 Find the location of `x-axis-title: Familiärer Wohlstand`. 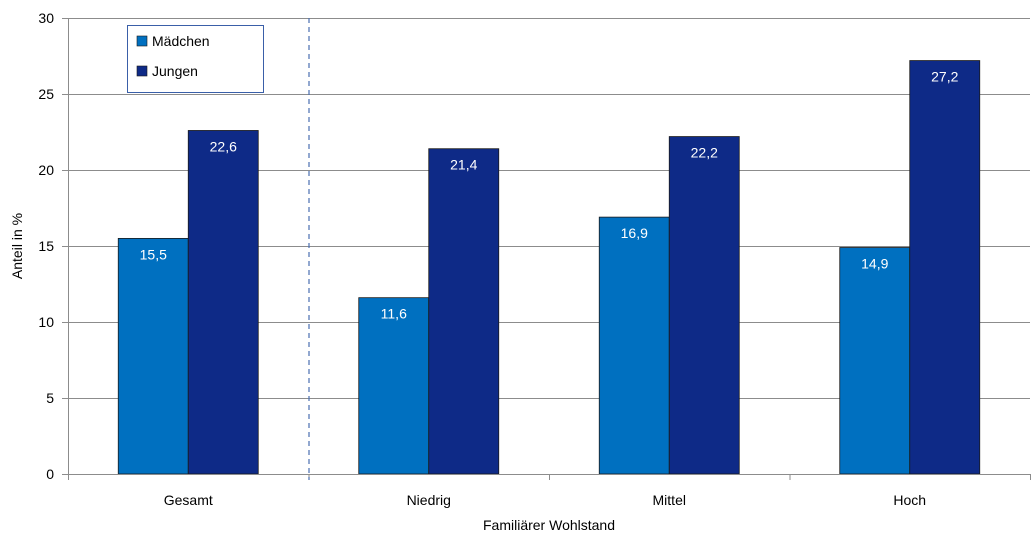

x-axis-title: Familiärer Wohlstand is located at coordinates (549, 525).